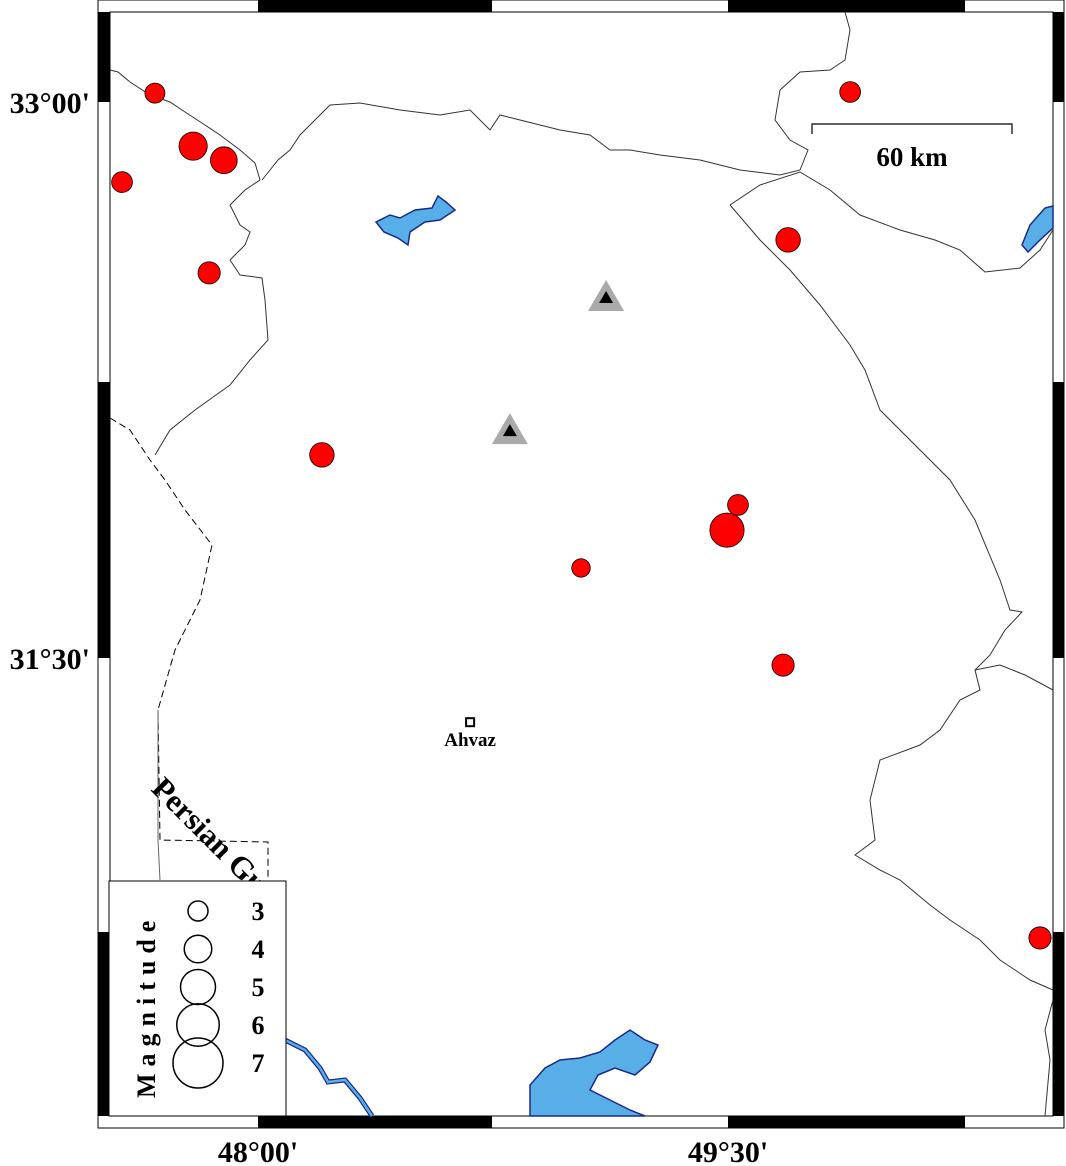  What do you see at coordinates (470, 740) in the screenshot?
I see `city-label: Ahvaz` at bounding box center [470, 740].